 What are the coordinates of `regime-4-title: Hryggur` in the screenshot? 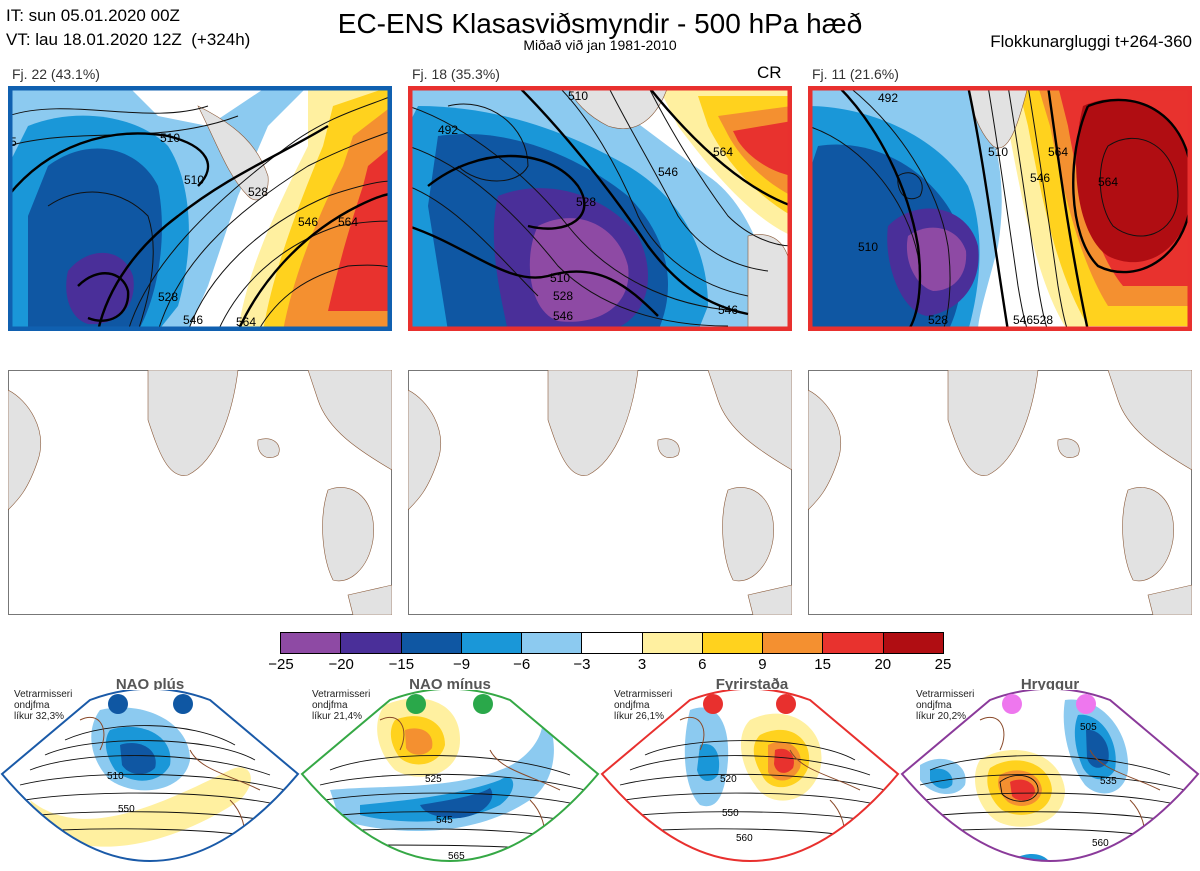 It's located at (1050, 684).